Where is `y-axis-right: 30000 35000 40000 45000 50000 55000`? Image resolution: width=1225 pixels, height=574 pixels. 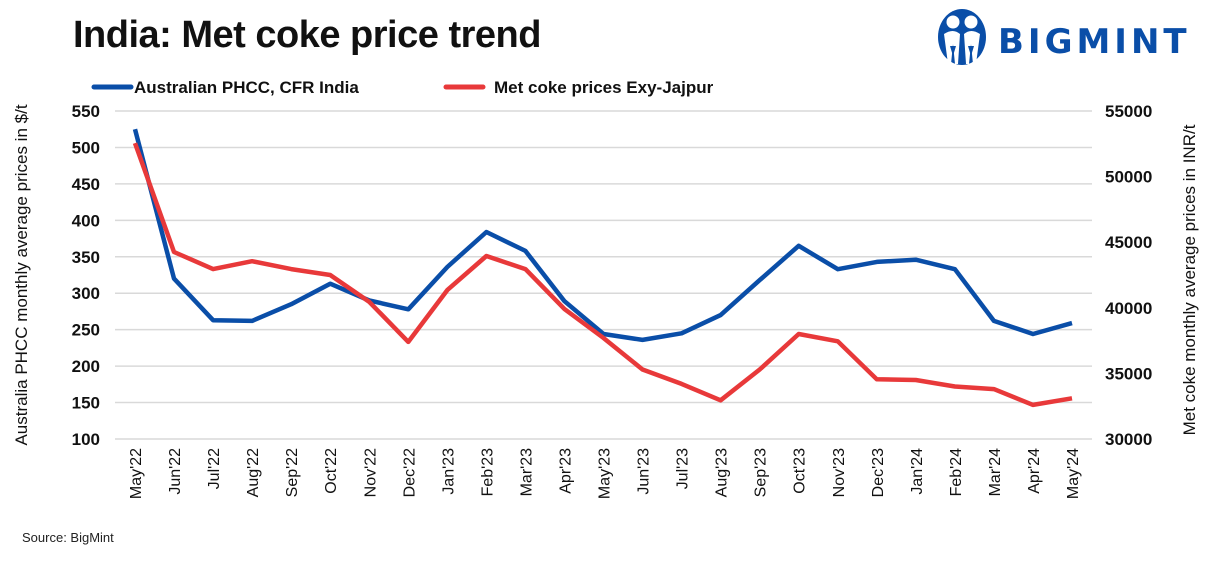
y-axis-right: 30000 35000 40000 45000 50000 55000 is located at coordinates (1128, 275).